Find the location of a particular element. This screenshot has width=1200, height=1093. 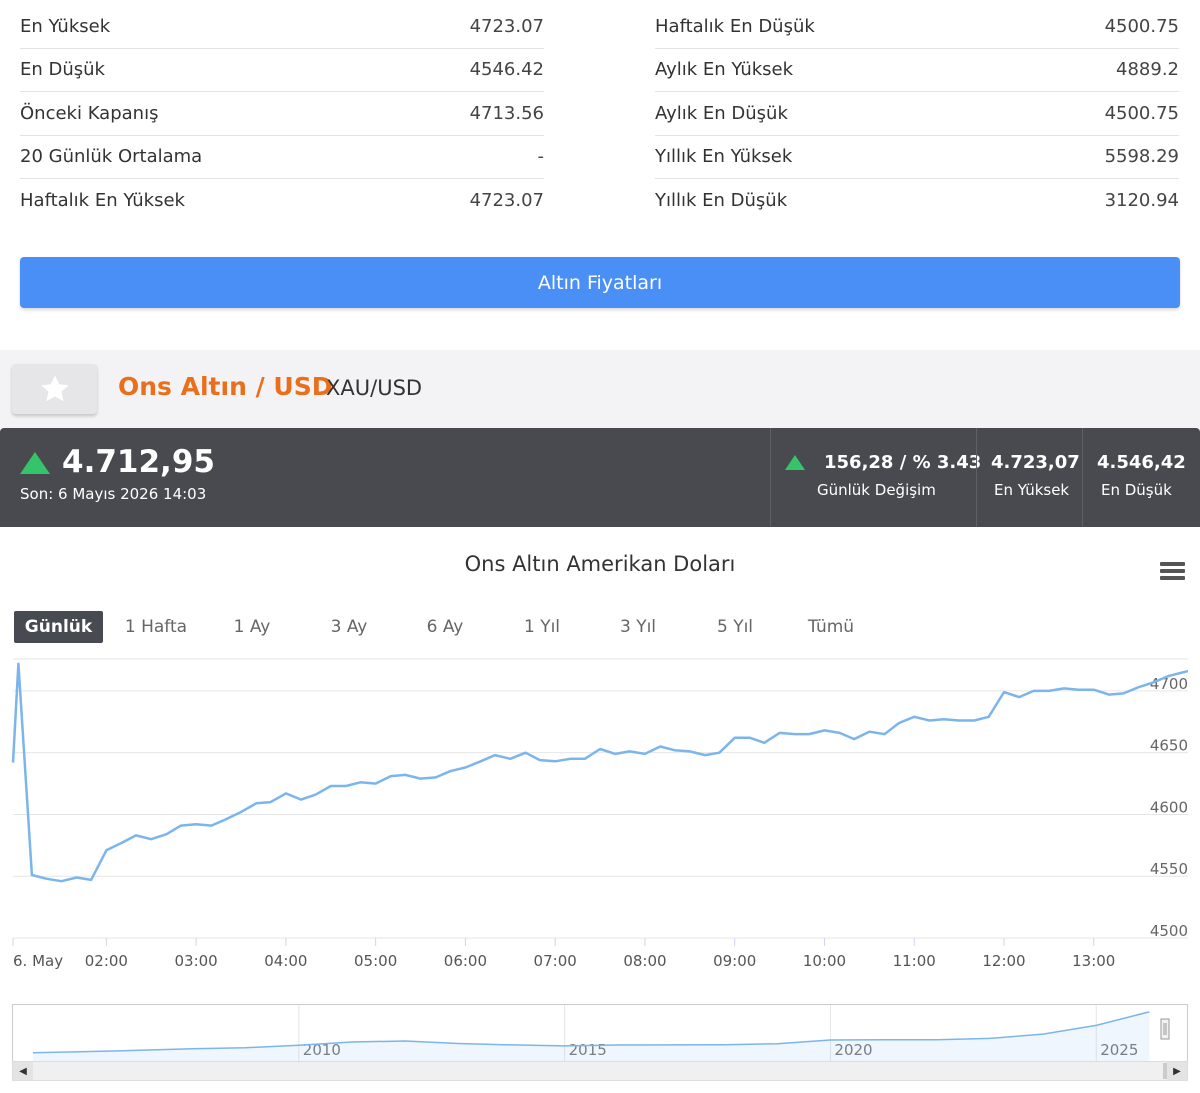

navigator-scrollbar: ◀ ▶ is located at coordinates (600, 1071).